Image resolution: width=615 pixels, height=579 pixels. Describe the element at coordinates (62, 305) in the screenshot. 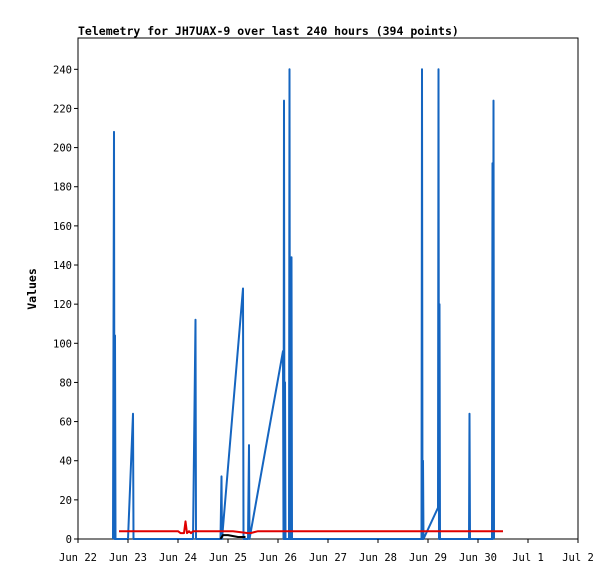

I see `y-tick-label: 120` at that location.